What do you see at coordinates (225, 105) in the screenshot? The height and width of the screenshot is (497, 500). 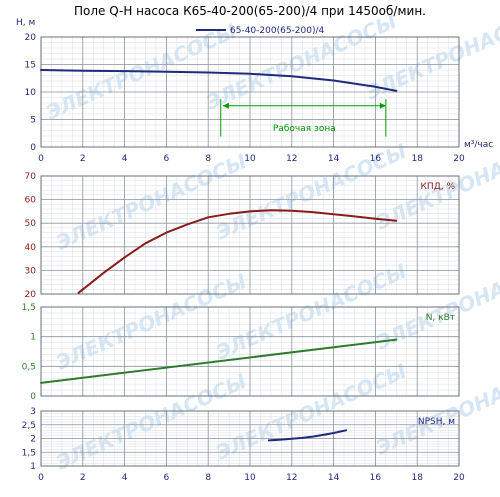 I see `working-zone-arrowhead-left` at bounding box center [225, 105].